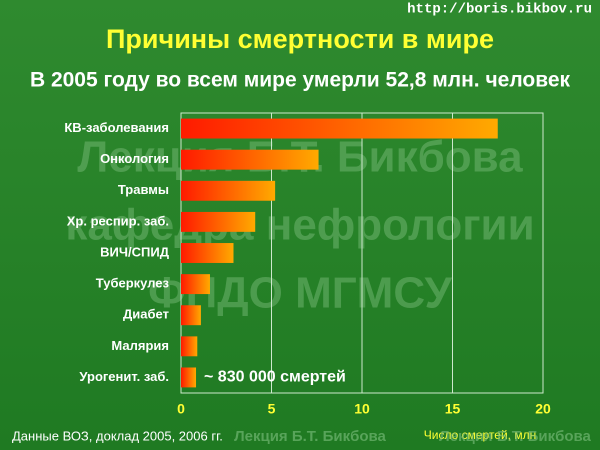 The height and width of the screenshot is (450, 600). I want to click on y-tick-label: Туберкулез, so click(133, 283).